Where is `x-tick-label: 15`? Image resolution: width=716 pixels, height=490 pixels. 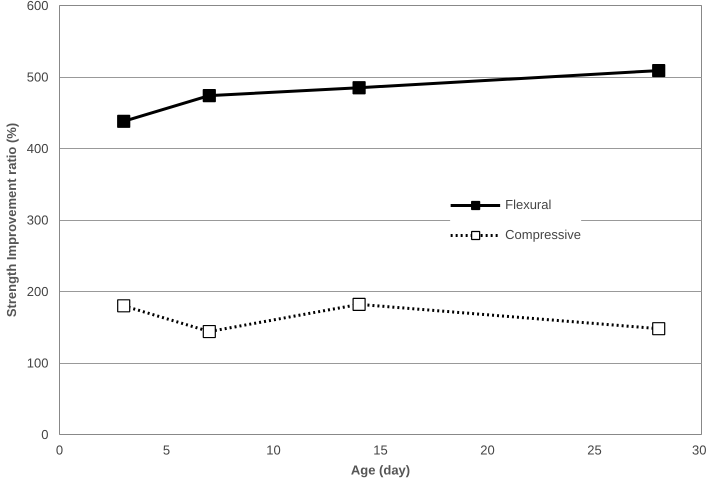
x-tick-label: 15 is located at coordinates (380, 450).